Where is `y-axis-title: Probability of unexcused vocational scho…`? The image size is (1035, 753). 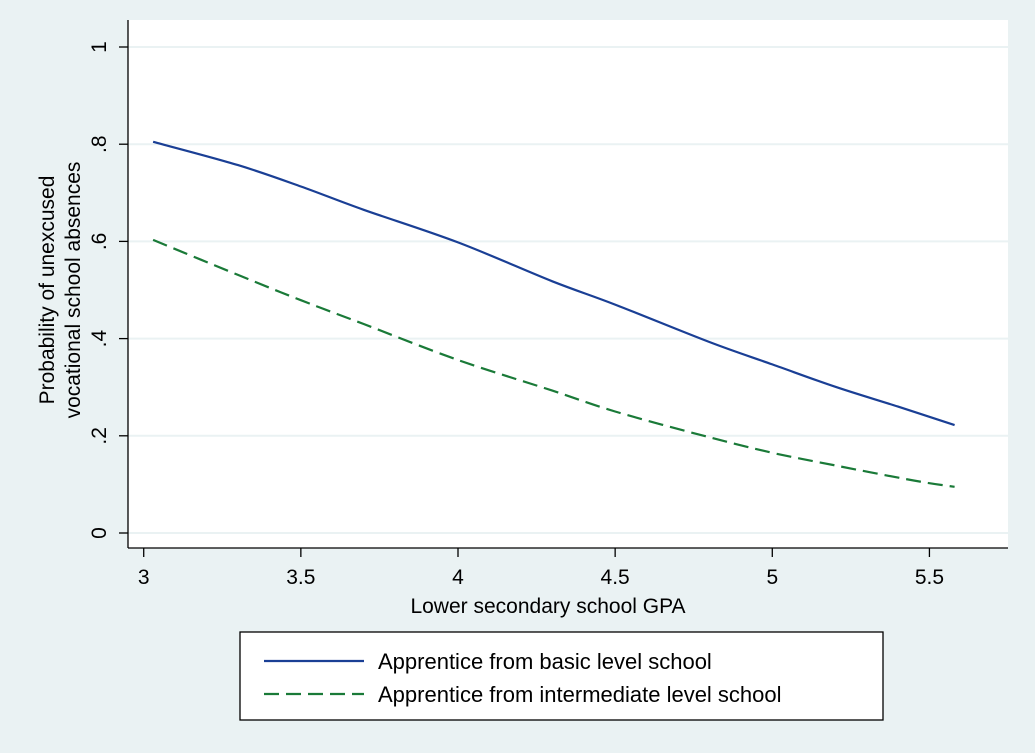 y-axis-title: Probability of unexcused vocational scho… is located at coordinates (60, 290).